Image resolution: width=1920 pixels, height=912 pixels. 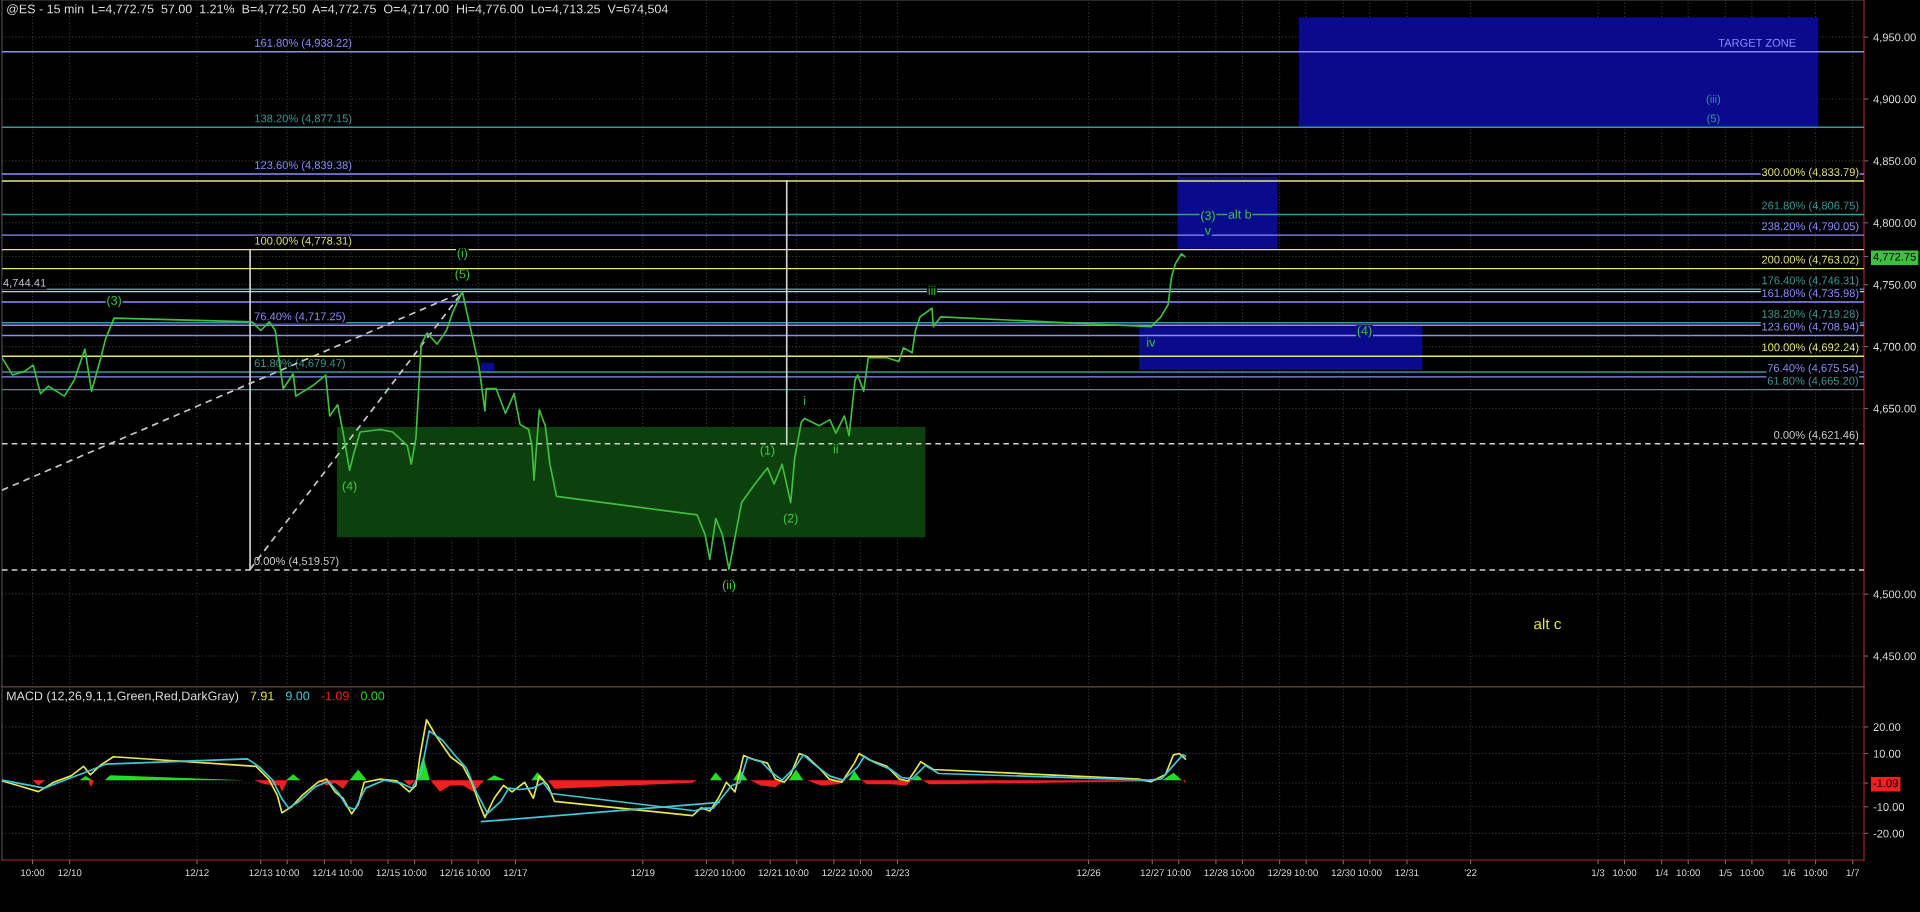 What do you see at coordinates (1343, 873) in the screenshot?
I see `x-tick-label: 12/30` at bounding box center [1343, 873].